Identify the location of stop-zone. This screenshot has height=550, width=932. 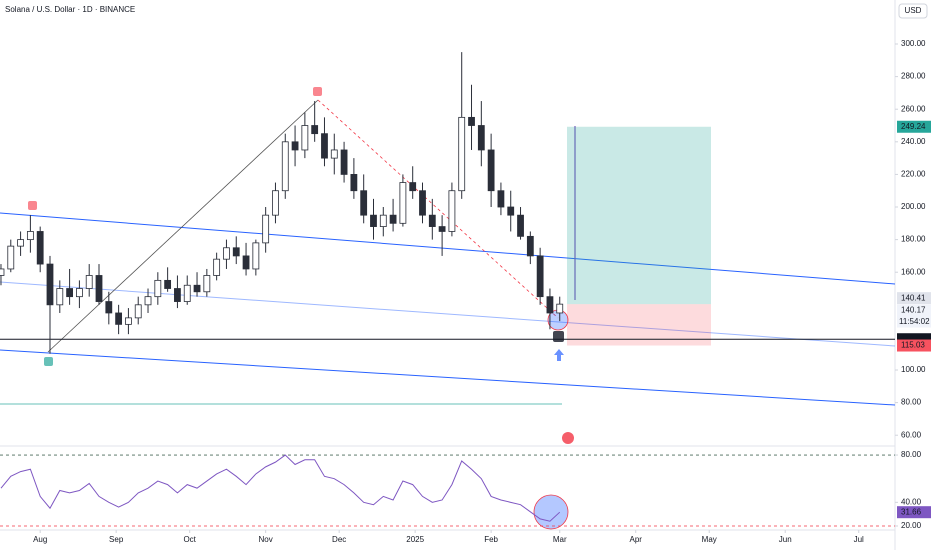
(639, 325).